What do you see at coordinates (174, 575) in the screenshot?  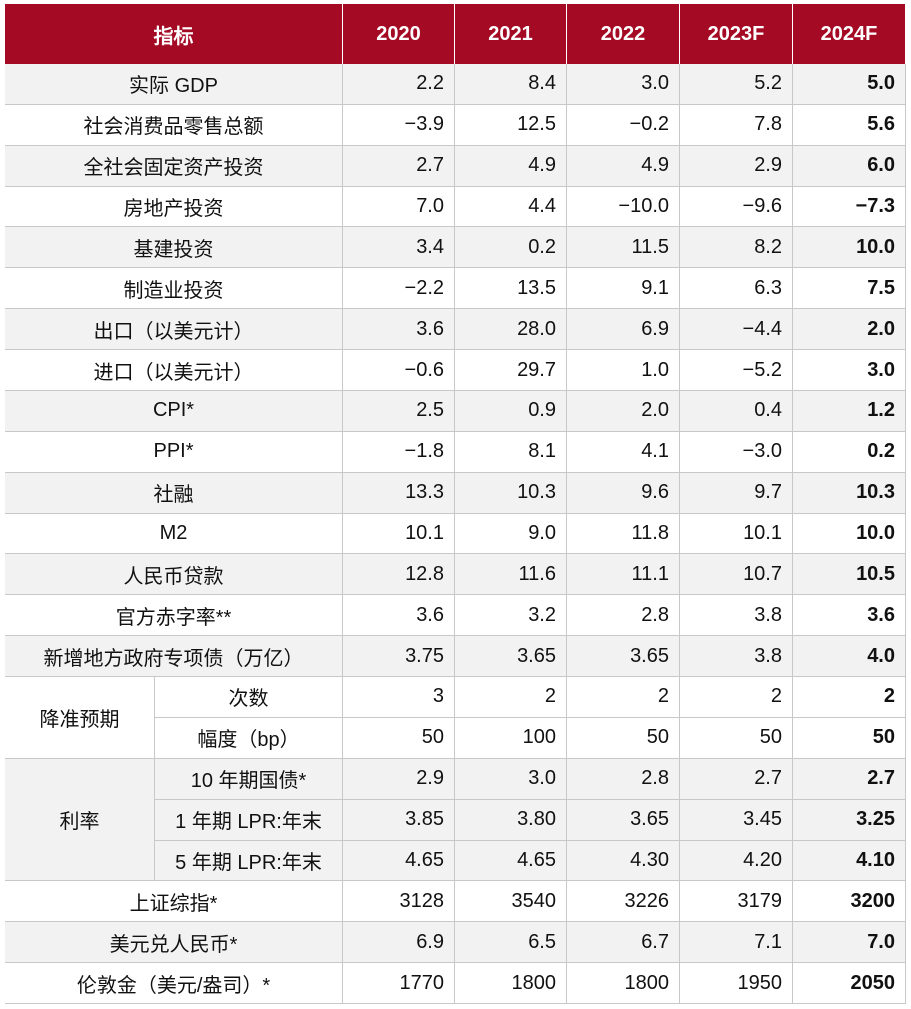 I see `row-label: 人民币贷款` at bounding box center [174, 575].